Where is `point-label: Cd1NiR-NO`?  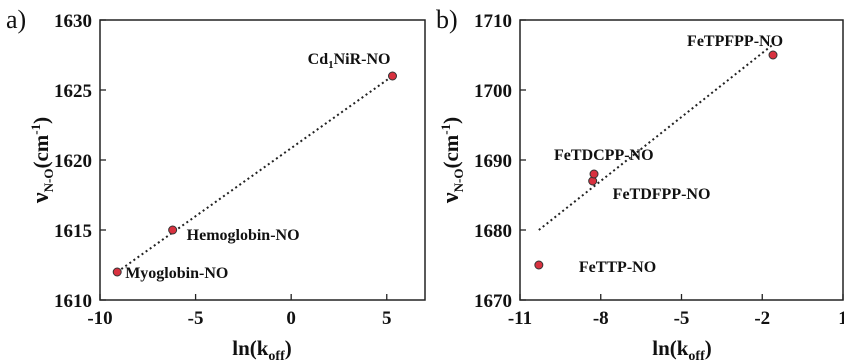 point-label: Cd1NiR-NO is located at coordinates (349, 61).